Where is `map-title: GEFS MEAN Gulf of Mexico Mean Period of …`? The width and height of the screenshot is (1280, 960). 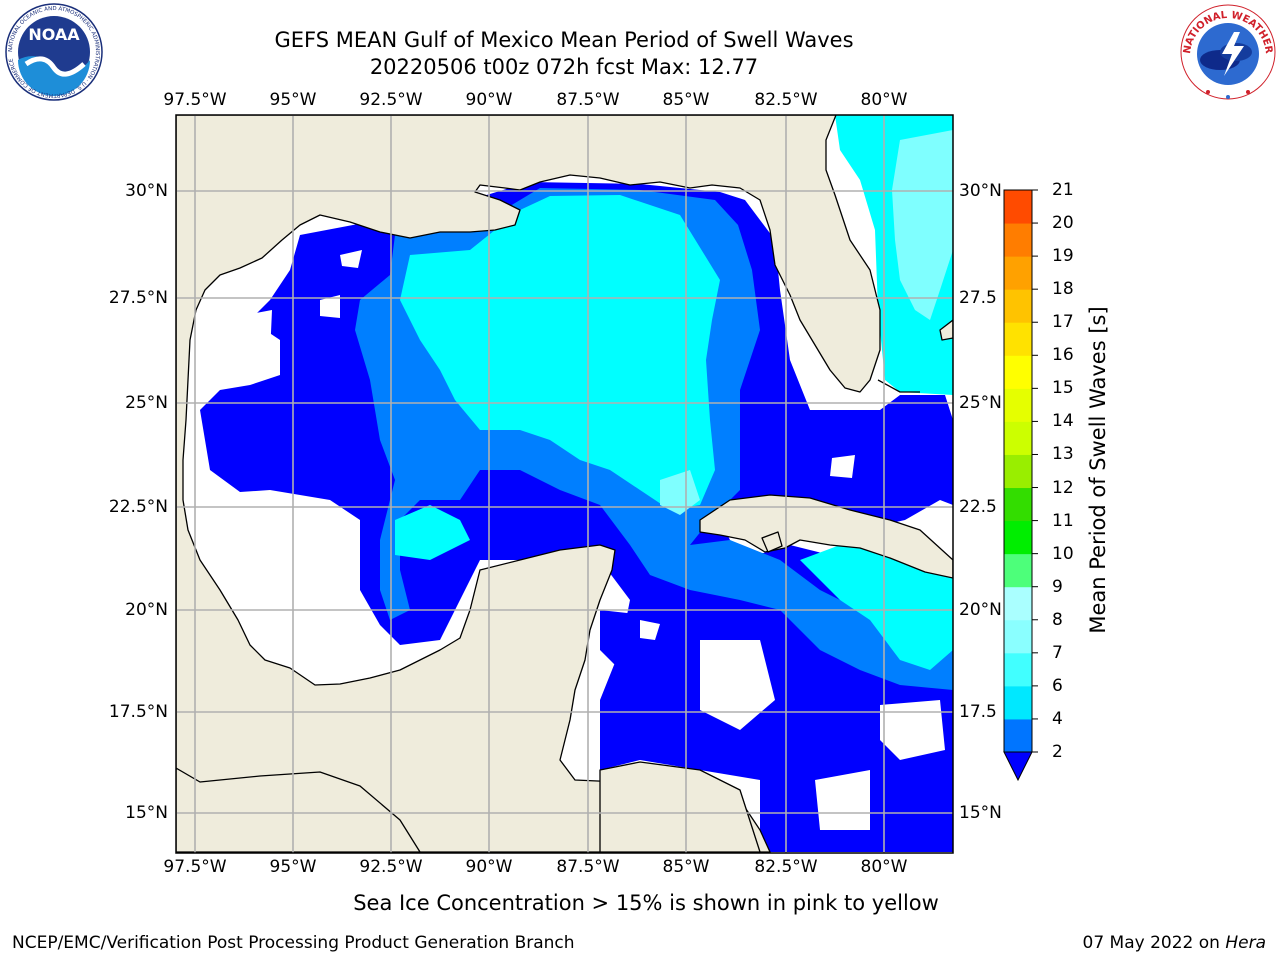 map-title: GEFS MEAN Gulf of Mexico Mean Period of … is located at coordinates (564, 40).